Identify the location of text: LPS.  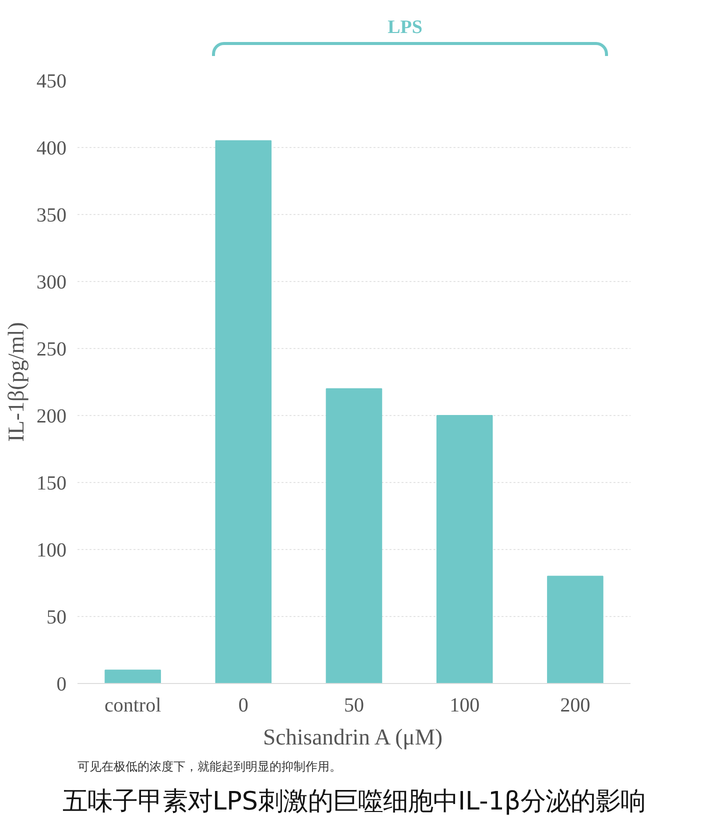
(405, 28).